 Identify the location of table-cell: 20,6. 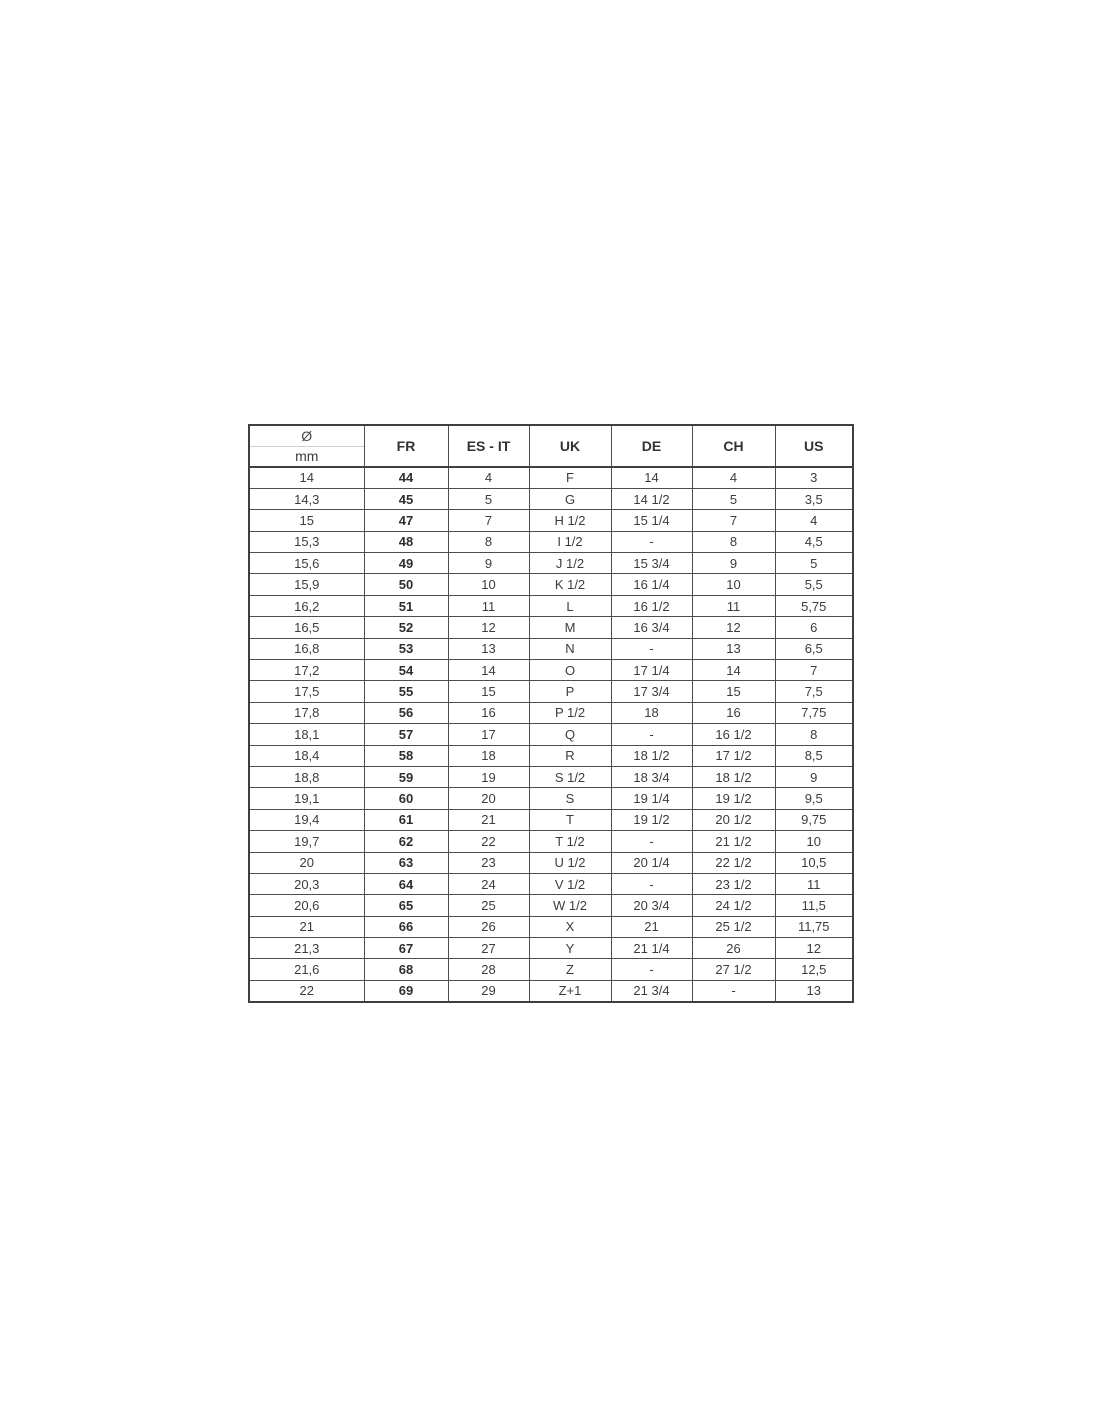
(306, 905).